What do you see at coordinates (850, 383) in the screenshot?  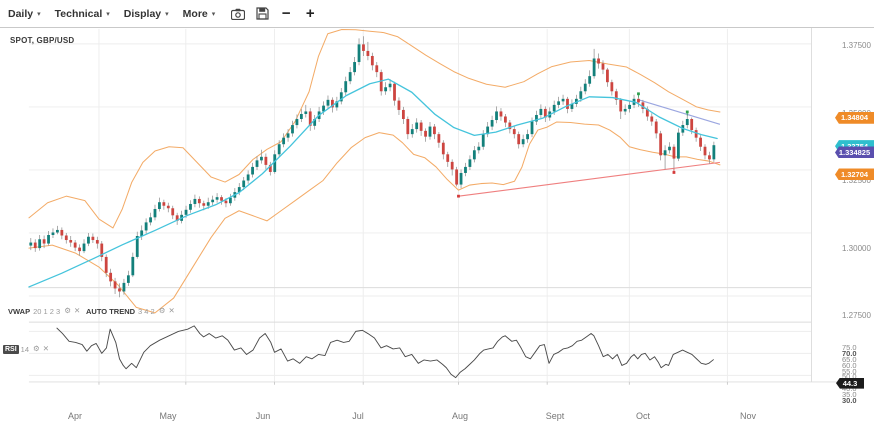 I see `rsi-value-badge: 44.3` at bounding box center [850, 383].